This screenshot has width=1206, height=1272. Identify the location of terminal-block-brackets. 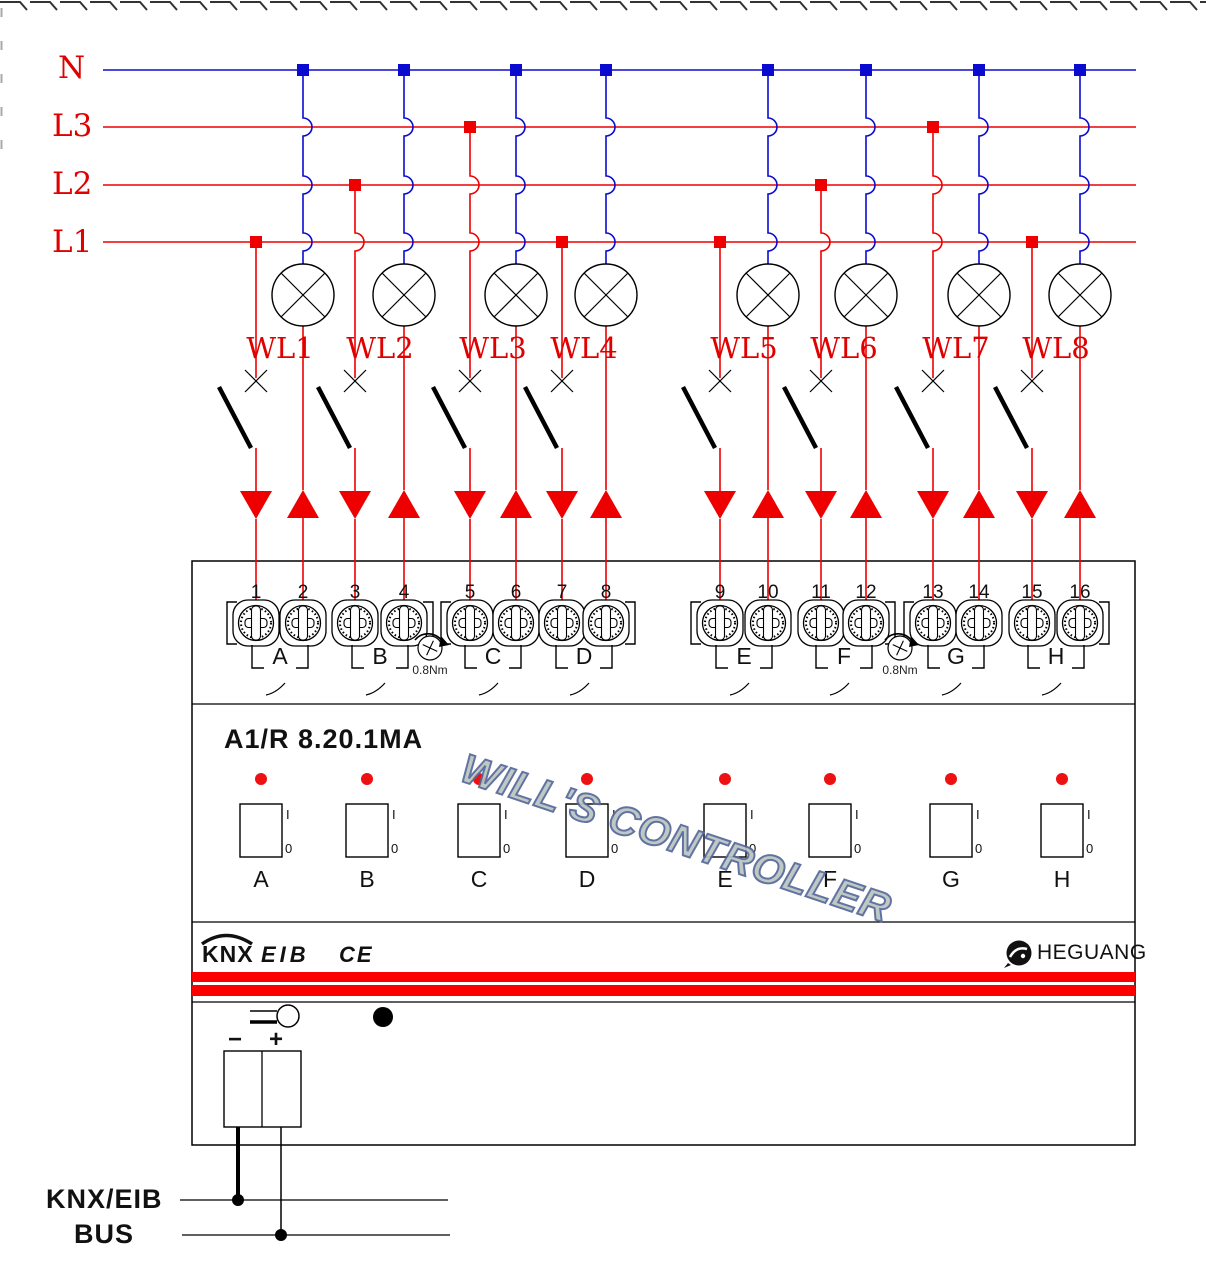
(668, 623).